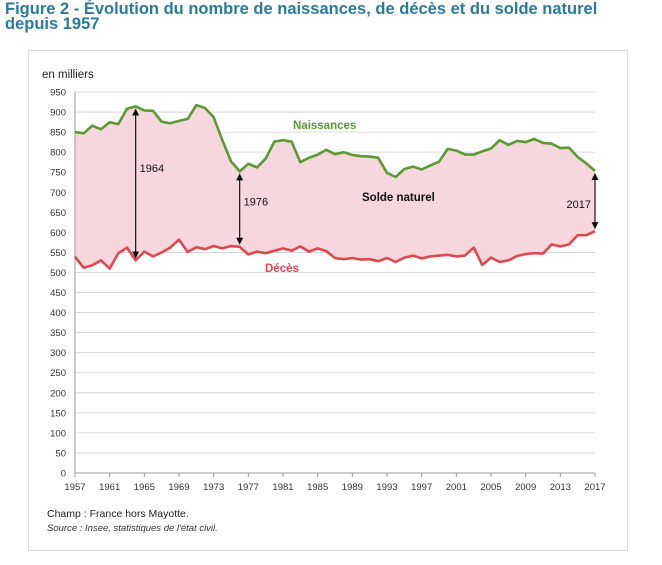 The image size is (662, 565). I want to click on y-tick-label: 200, so click(58, 393).